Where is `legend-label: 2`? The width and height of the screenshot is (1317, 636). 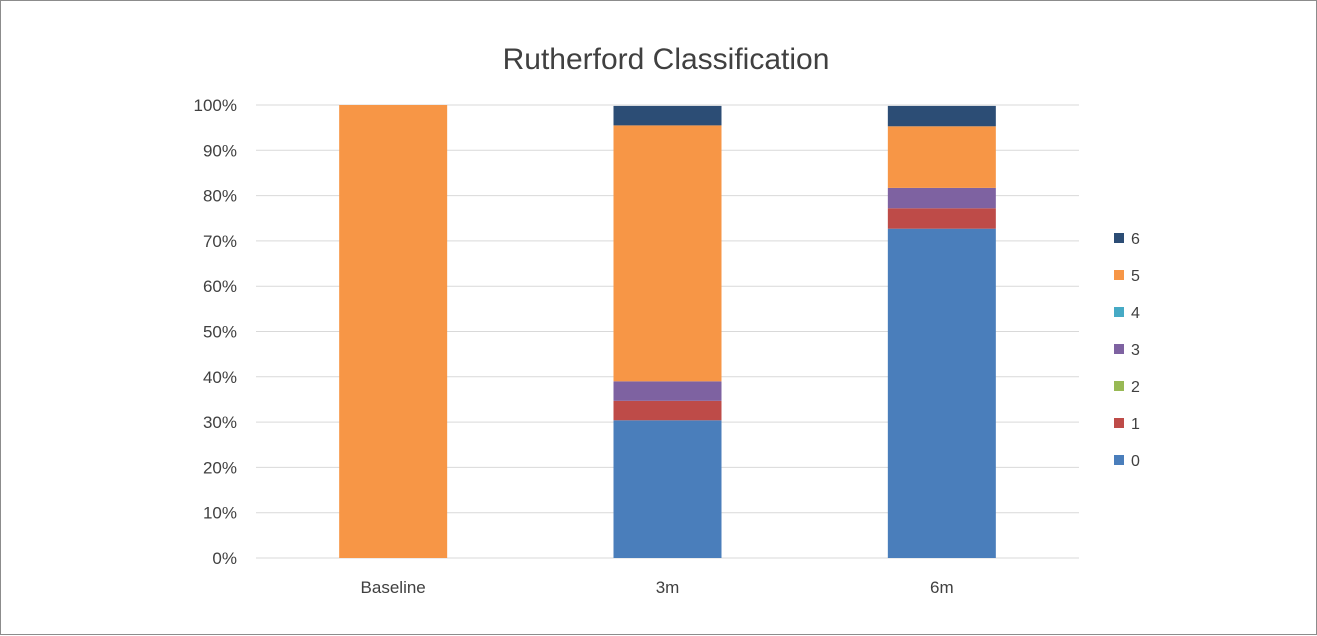 legend-label: 2 is located at coordinates (1135, 387).